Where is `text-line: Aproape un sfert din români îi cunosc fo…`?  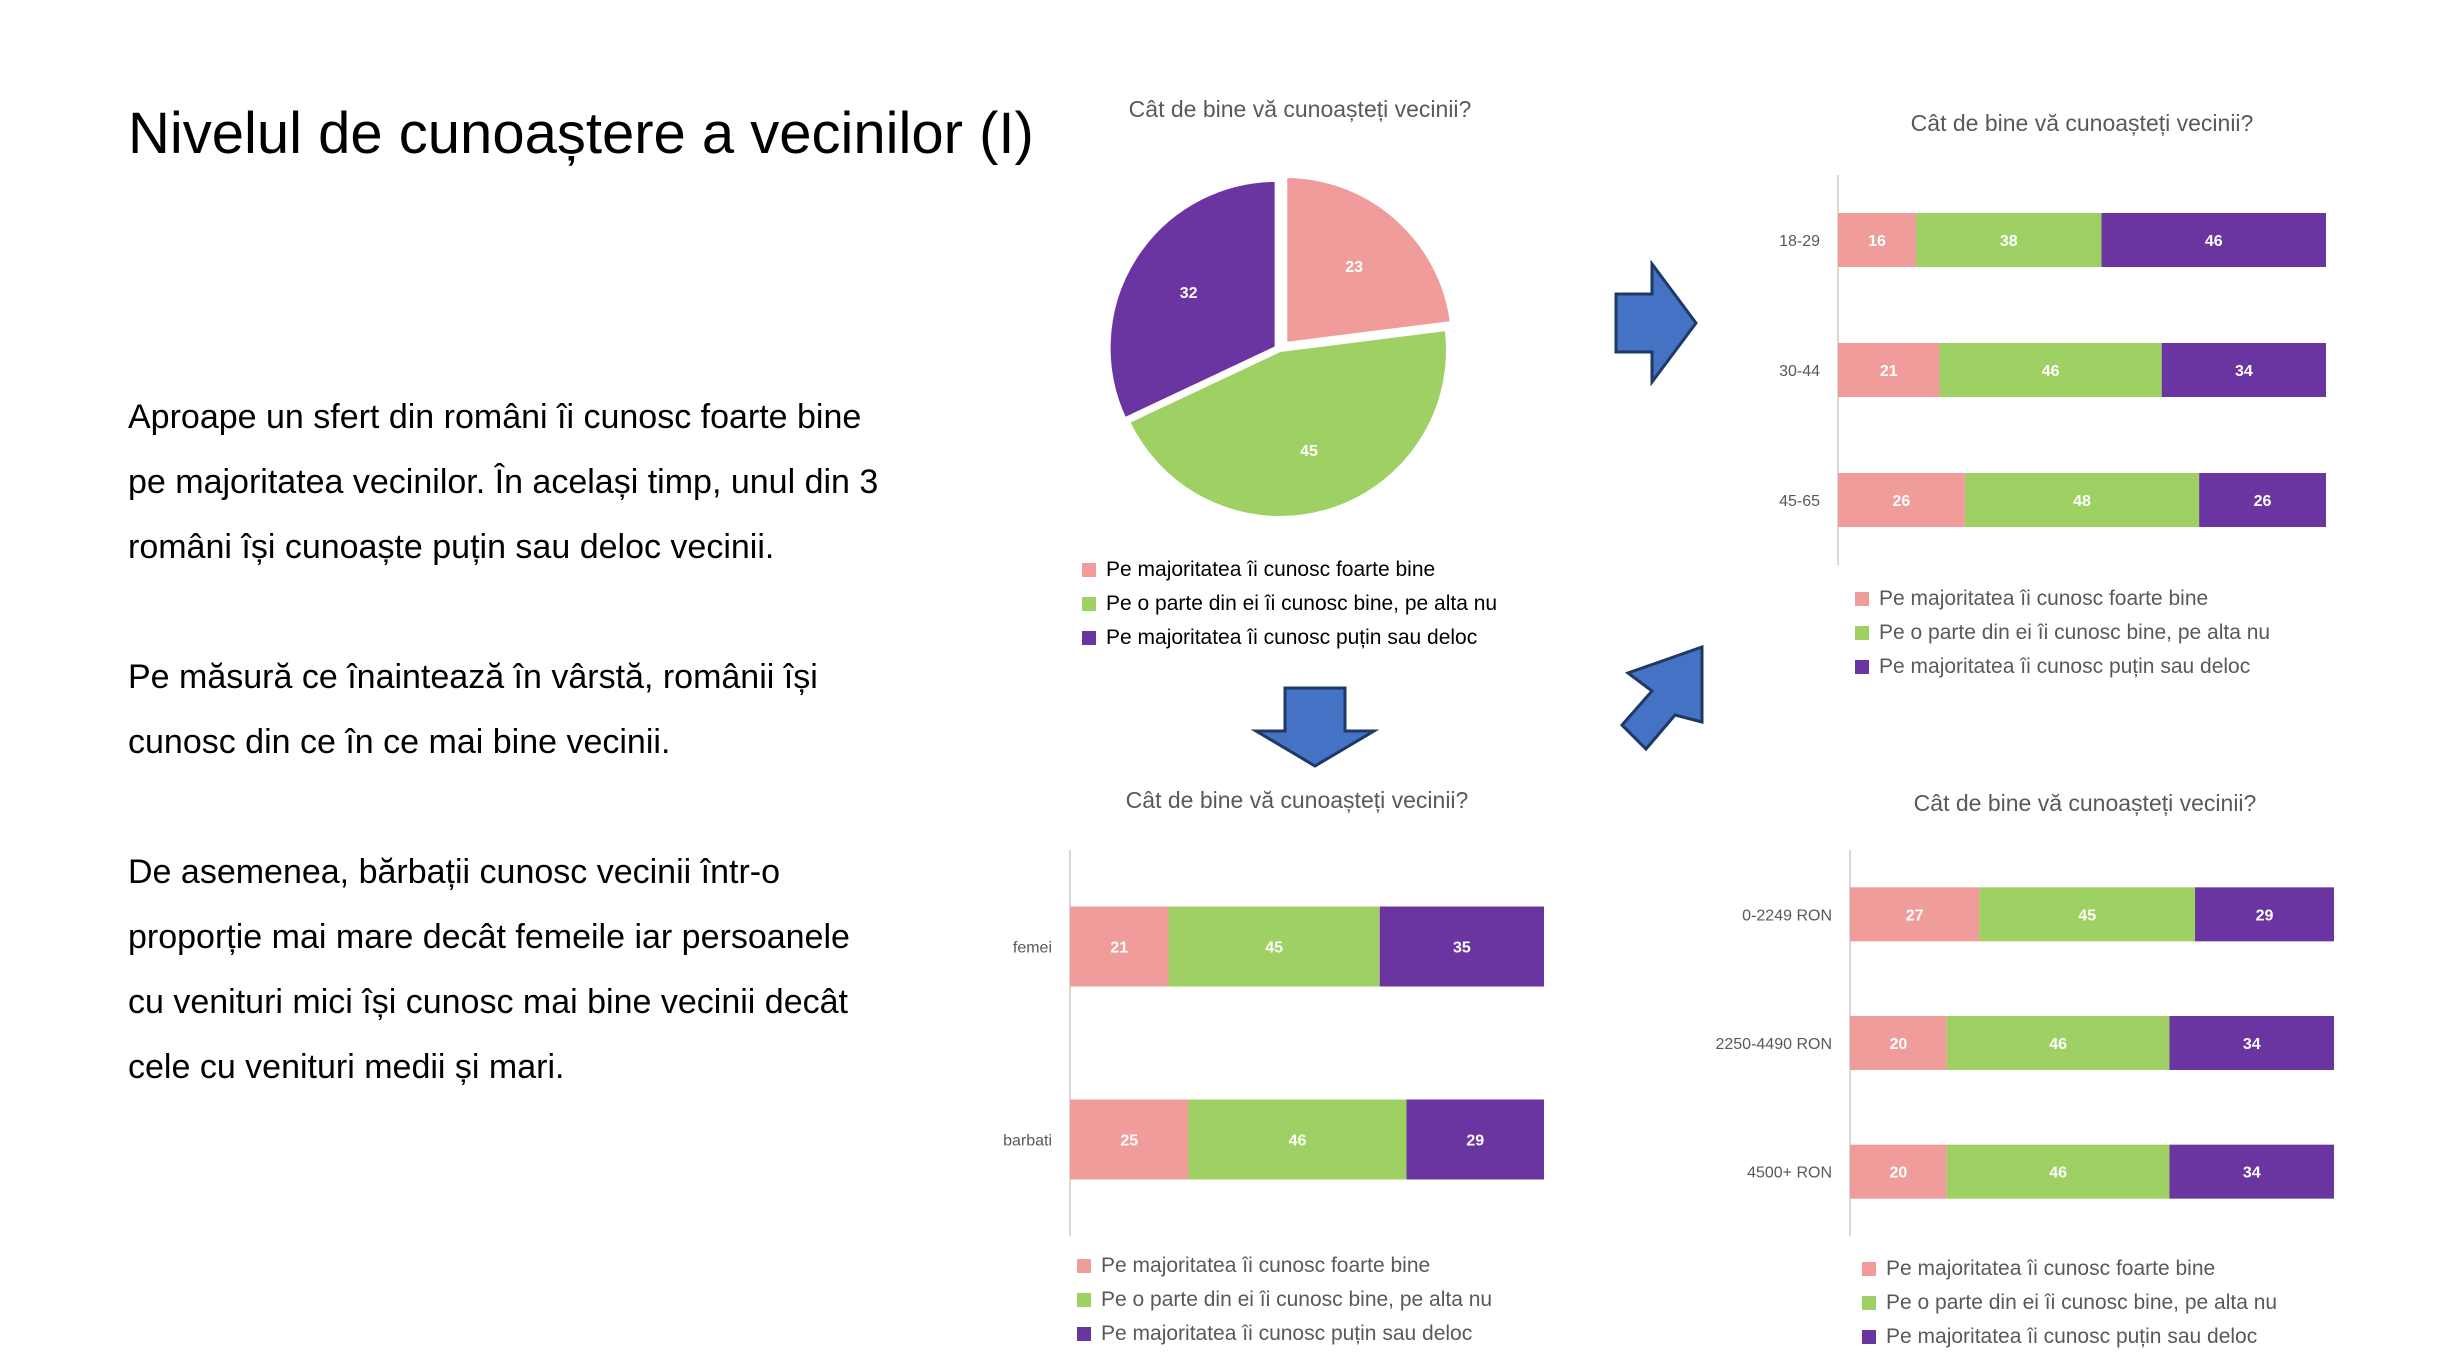 text-line: Aproape un sfert din români îi cunosc fo… is located at coordinates (495, 417).